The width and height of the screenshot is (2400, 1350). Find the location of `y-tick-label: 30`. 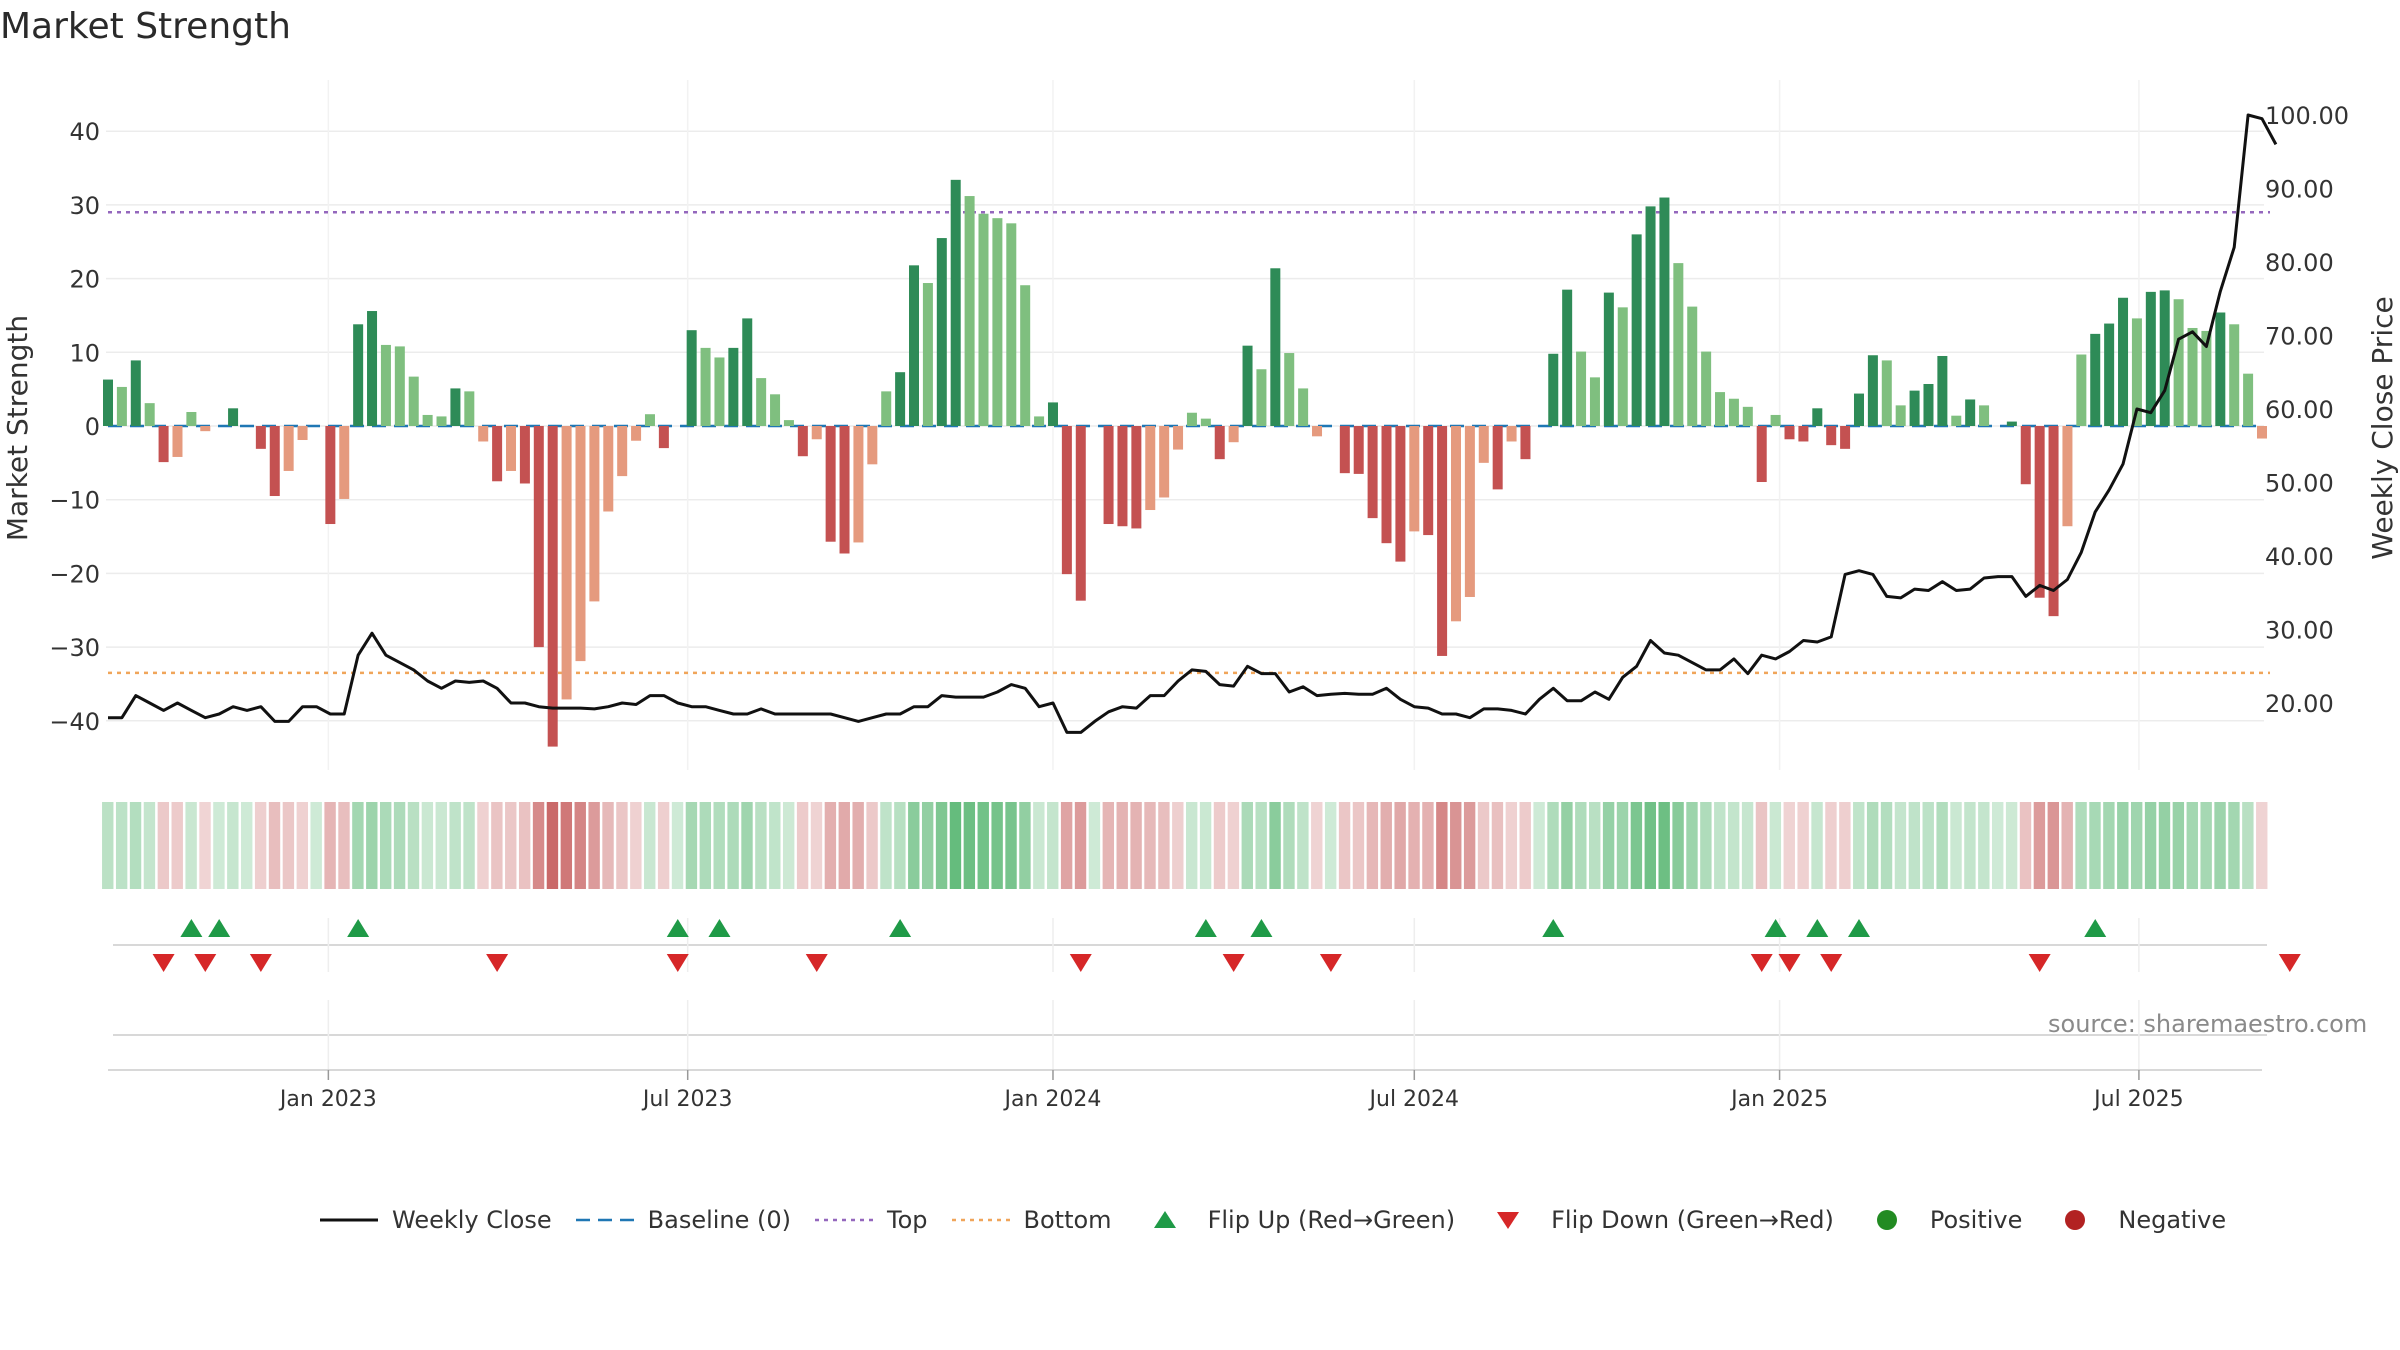

y-tick-label: 30 is located at coordinates (84, 206).